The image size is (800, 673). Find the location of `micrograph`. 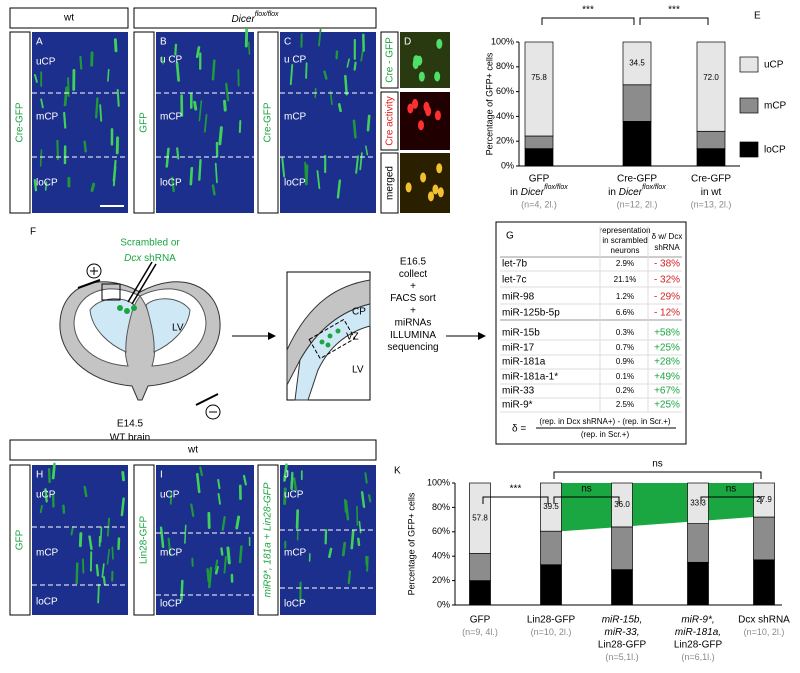

micrograph is located at coordinates (425, 121).